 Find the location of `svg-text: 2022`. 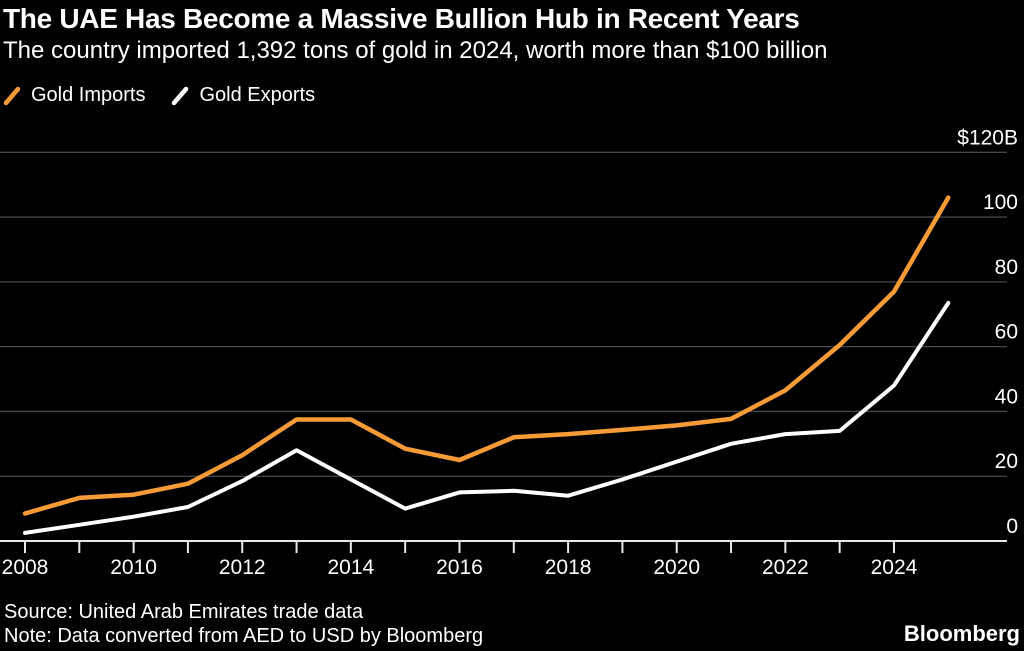

svg-text: 2022 is located at coordinates (785, 567).